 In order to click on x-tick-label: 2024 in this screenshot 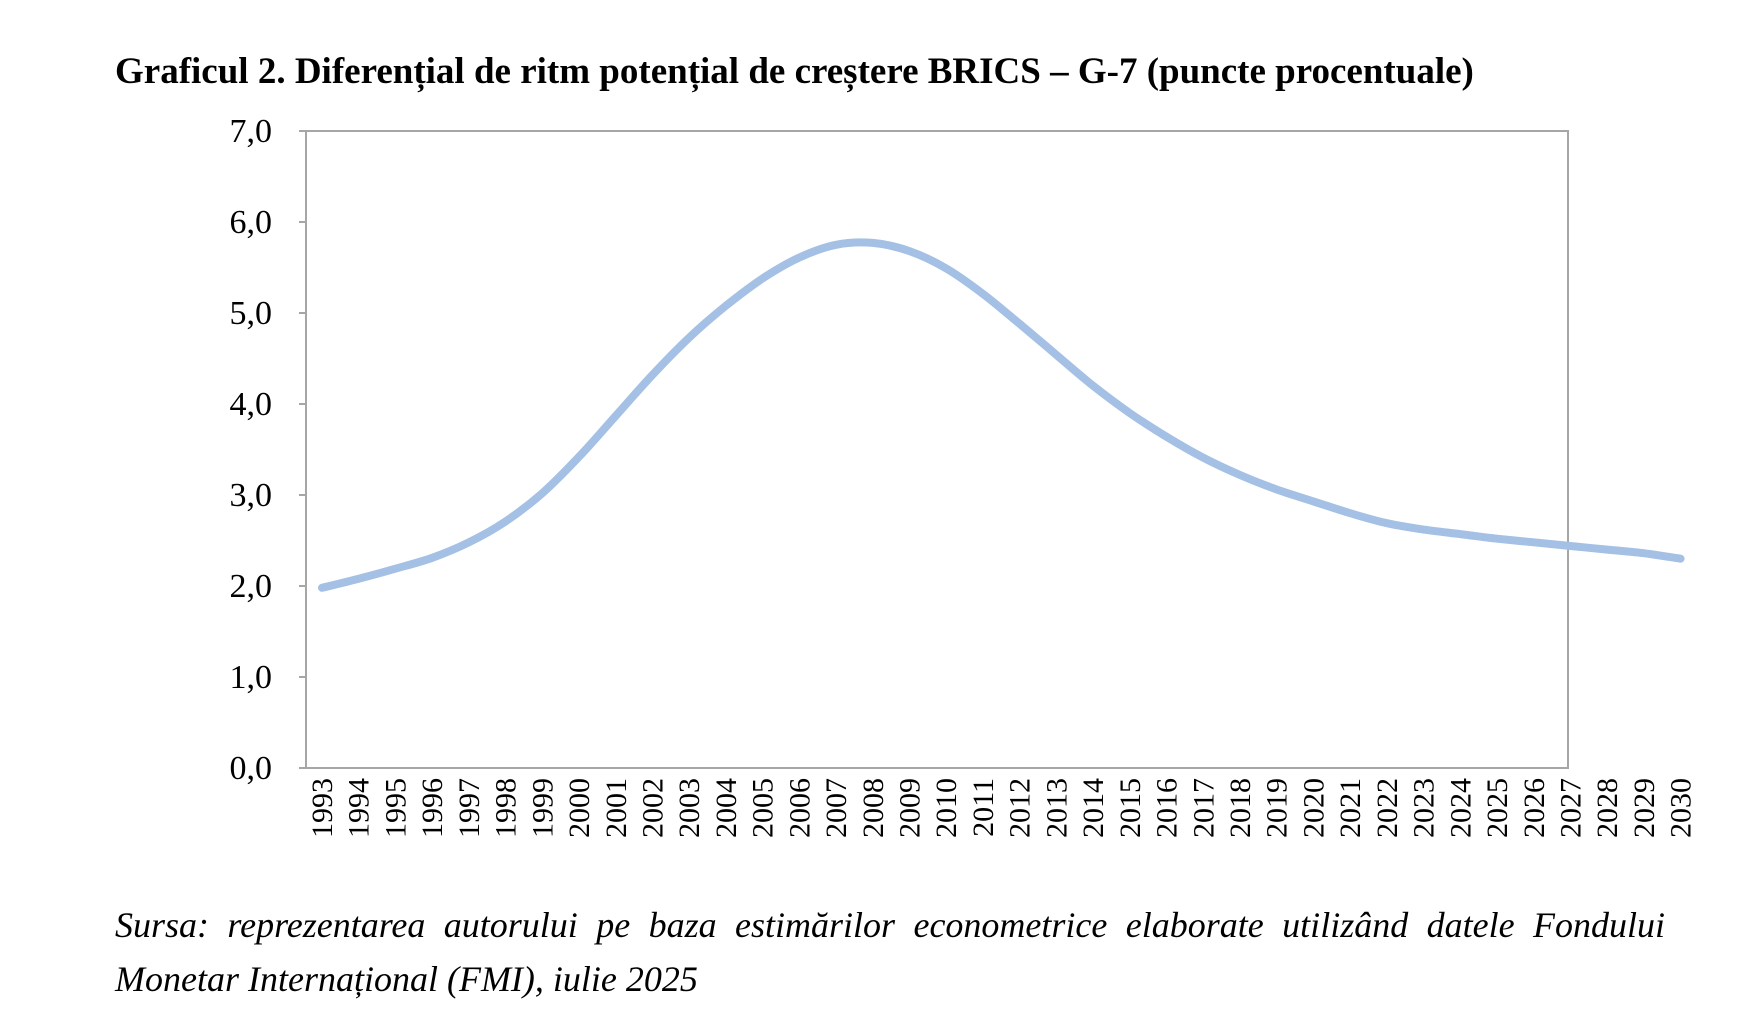, I will do `click(1460, 808)`.